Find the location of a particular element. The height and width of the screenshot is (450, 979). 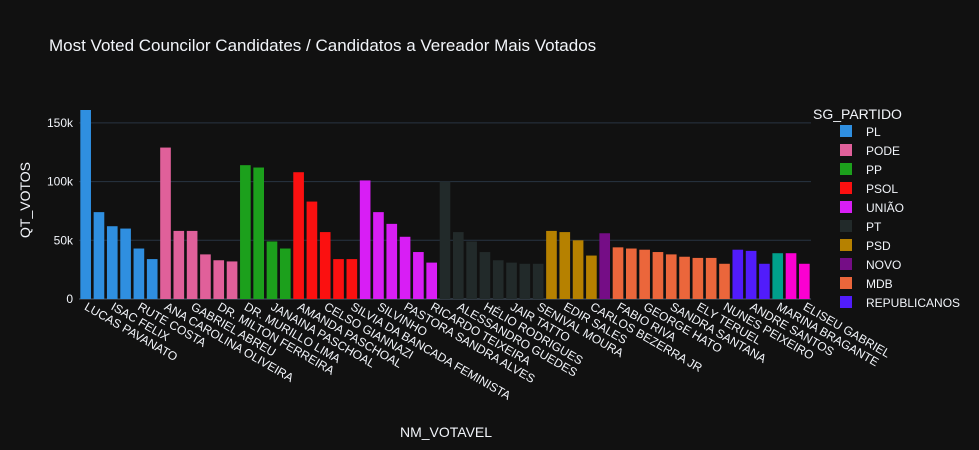

y-tick-label: 150k is located at coordinates (60, 123).